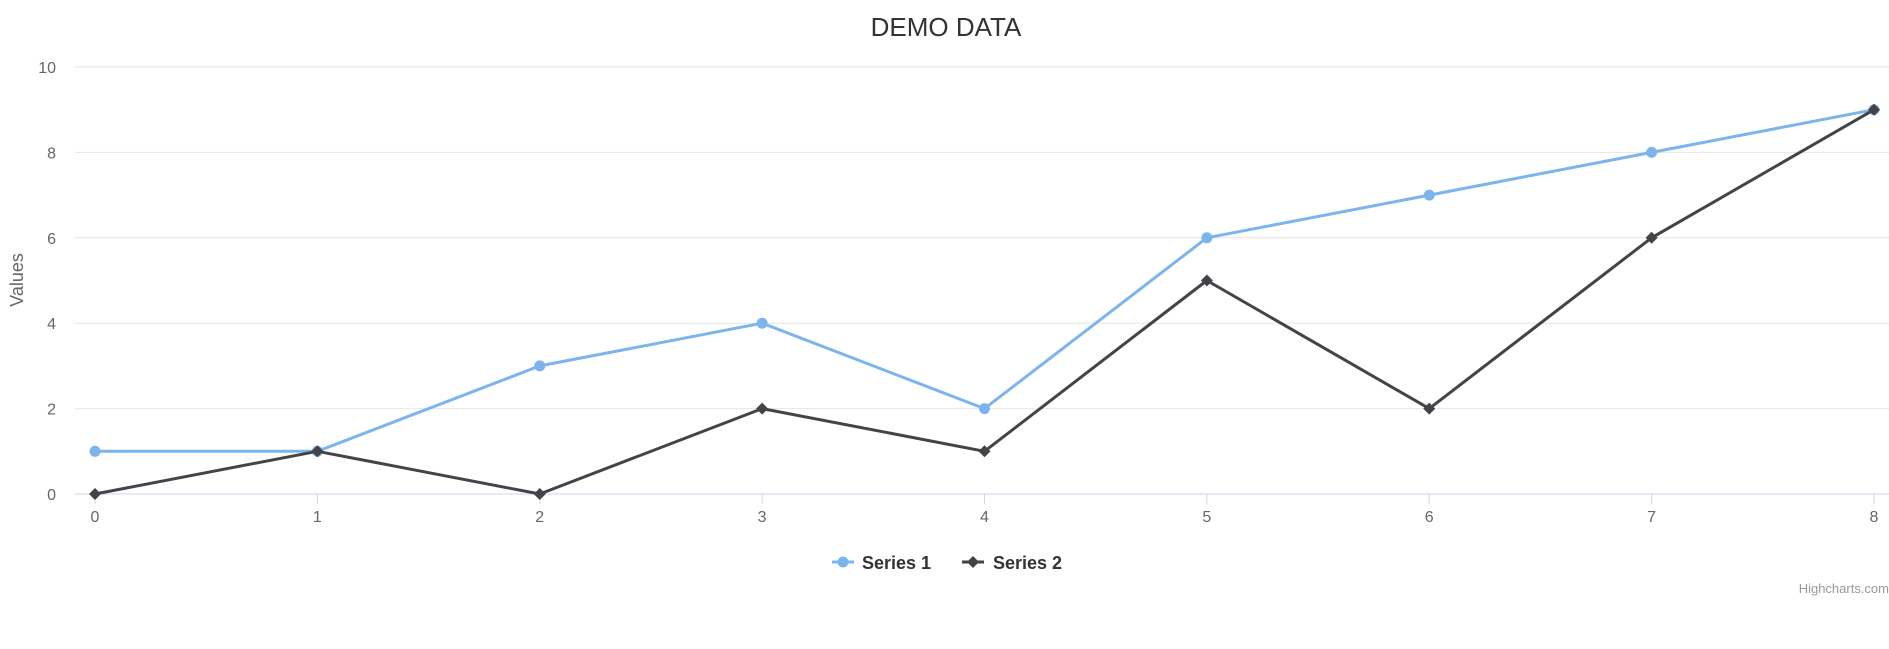 Image resolution: width=1889 pixels, height=649 pixels. What do you see at coordinates (47, 282) in the screenshot?
I see `y-axis: 0 2 4 6 8 10` at bounding box center [47, 282].